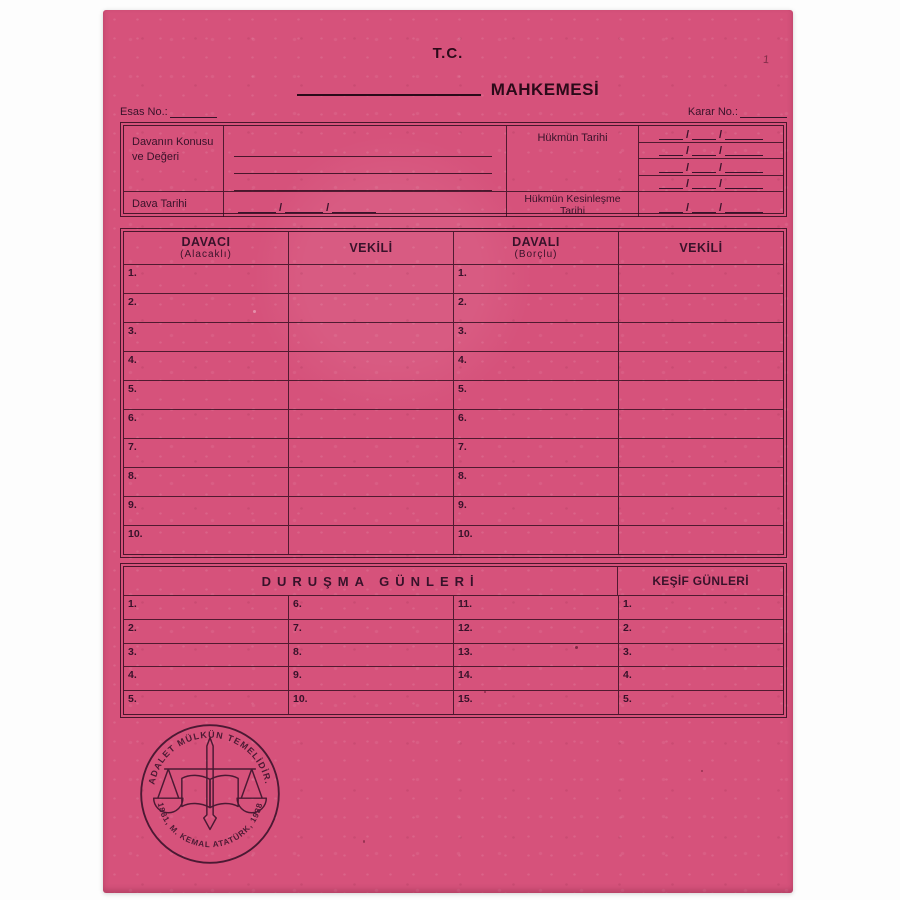  I want to click on table-row: 9. 9., so click(453, 511).